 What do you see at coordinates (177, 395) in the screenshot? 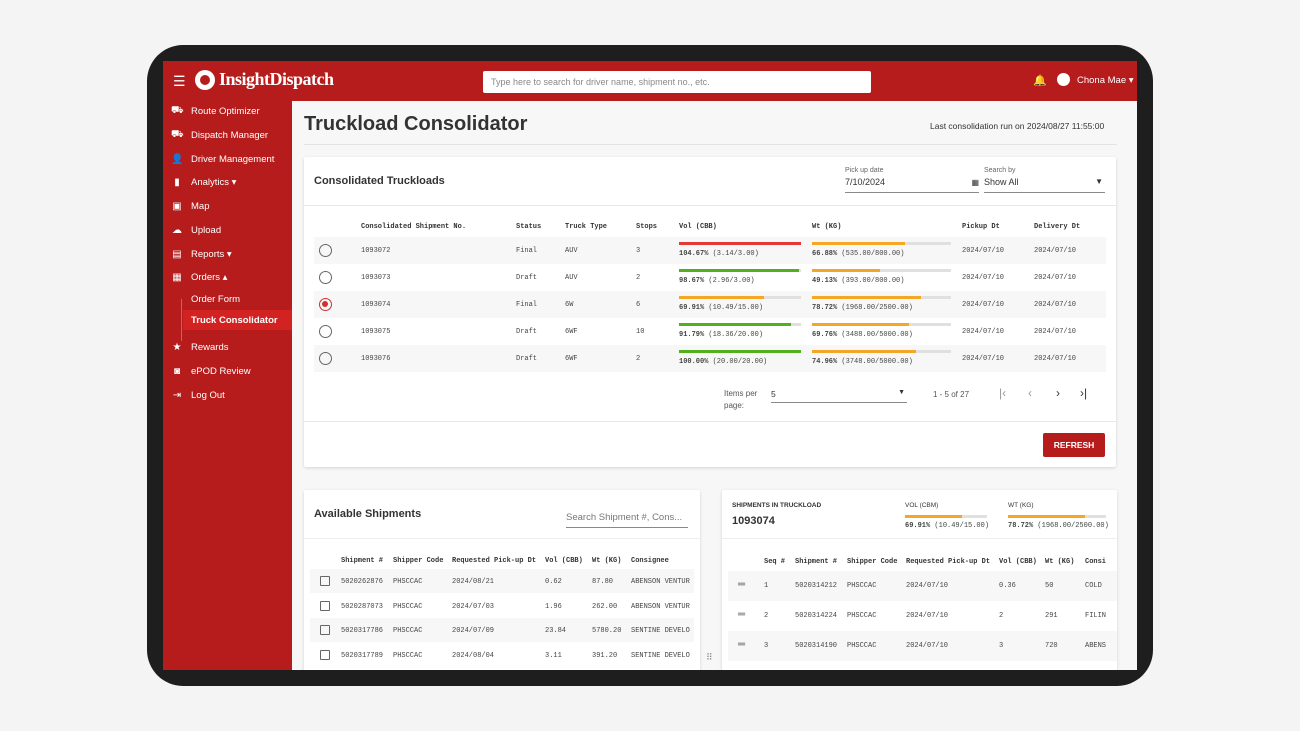
I see `logout-icon: ⇥` at bounding box center [177, 395].